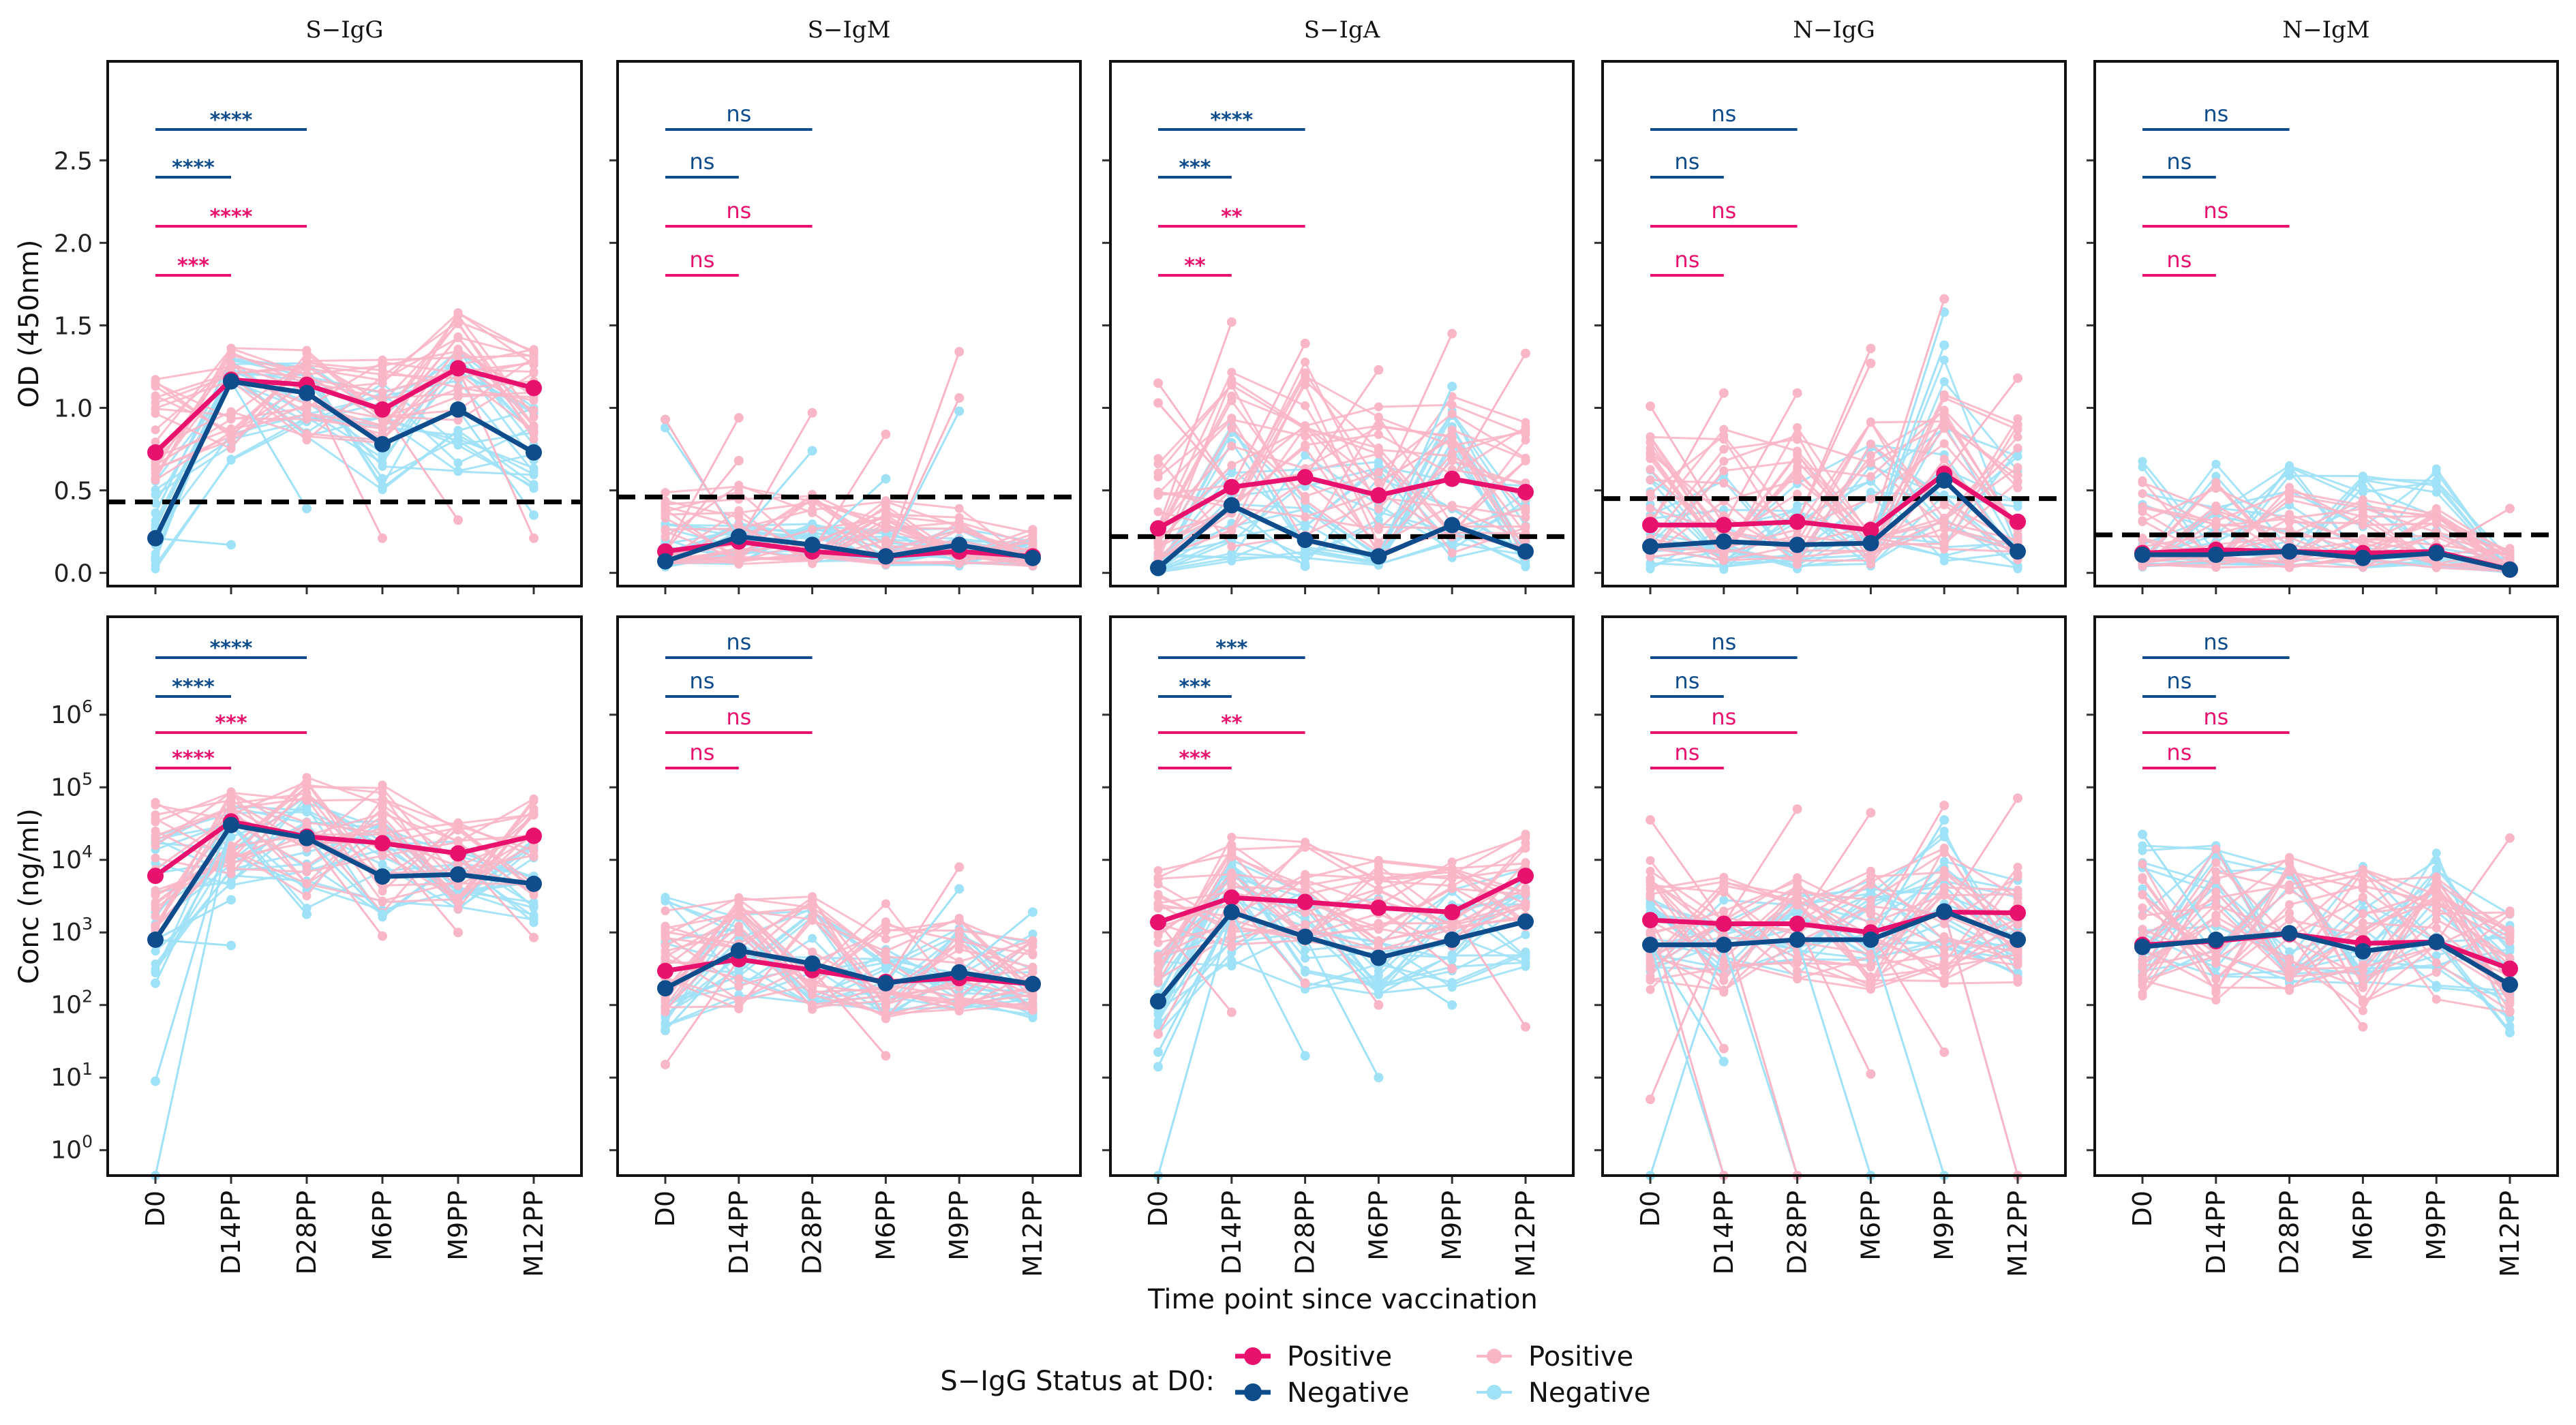  What do you see at coordinates (885, 1226) in the screenshot?
I see `x-tick-label: M6PP` at bounding box center [885, 1226].